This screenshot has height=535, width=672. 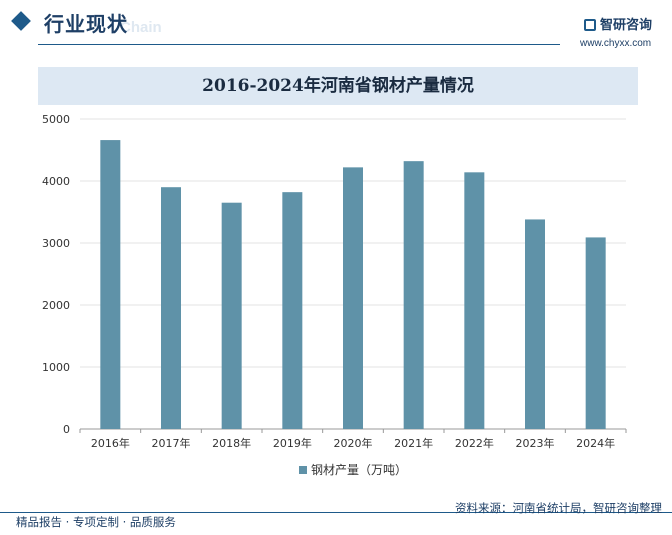 I want to click on chart-title: 2016-2024年河南省钢材产量情况, so click(x=338, y=86).